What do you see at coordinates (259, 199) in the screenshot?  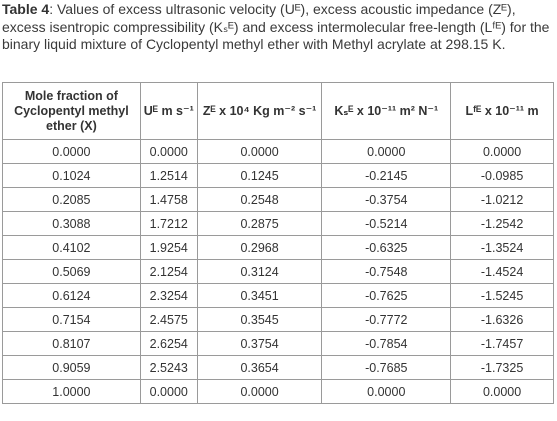 I see `cell-acoustic-impedance: 0.2548` at bounding box center [259, 199].